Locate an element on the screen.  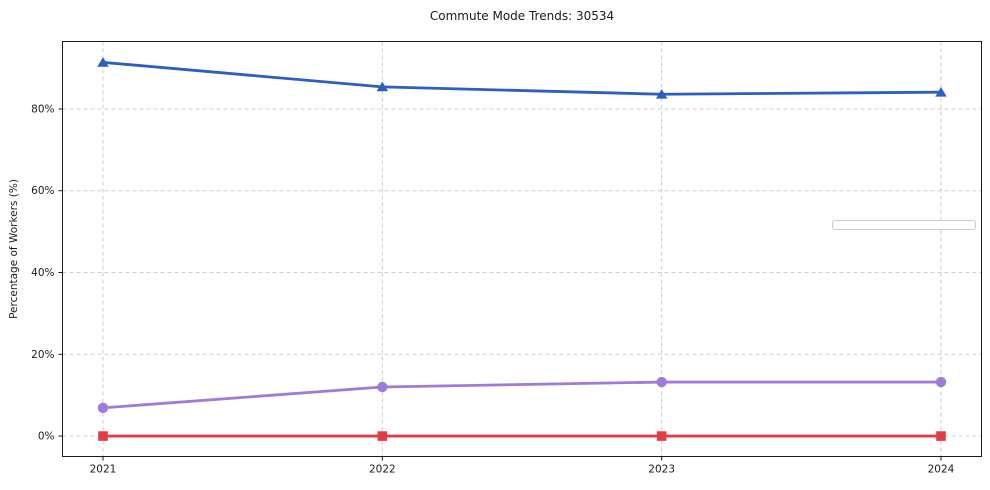
x-tick-label: 2023 is located at coordinates (661, 470).